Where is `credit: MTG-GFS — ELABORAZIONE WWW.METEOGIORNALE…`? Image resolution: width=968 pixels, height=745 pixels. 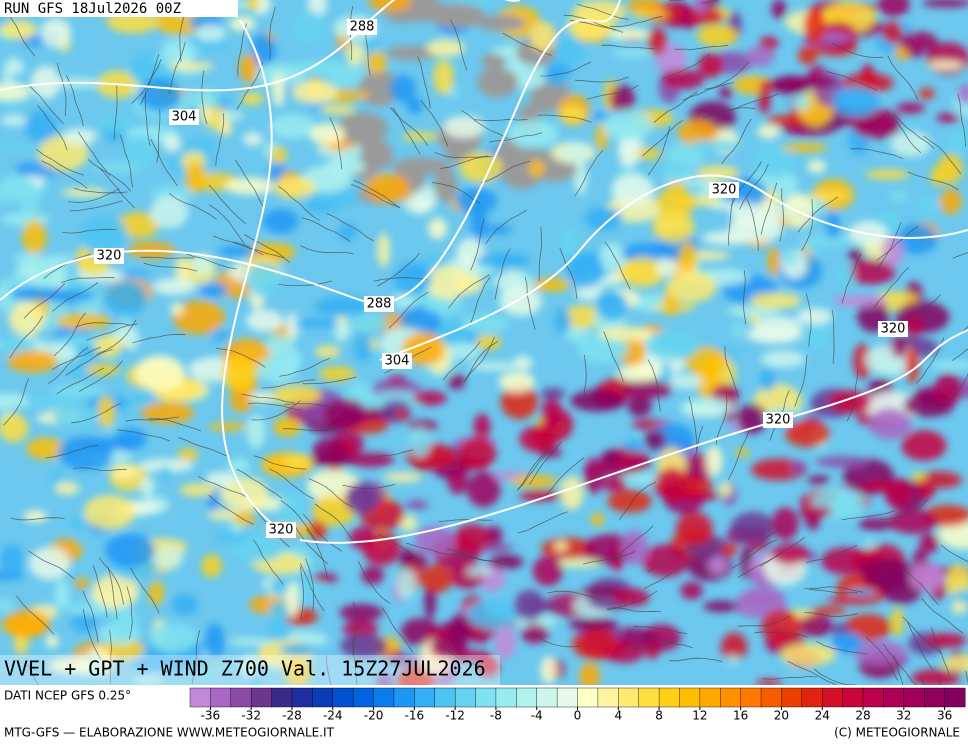
credit: MTG-GFS — ELABORAZIONE WWW.METEOGIORNALE… is located at coordinates (169, 733).